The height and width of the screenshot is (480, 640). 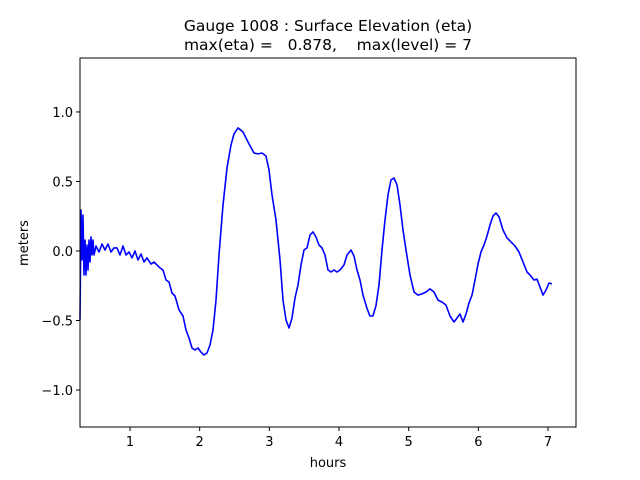 What do you see at coordinates (62, 182) in the screenshot?
I see `y-tick-label: 0.5` at bounding box center [62, 182].